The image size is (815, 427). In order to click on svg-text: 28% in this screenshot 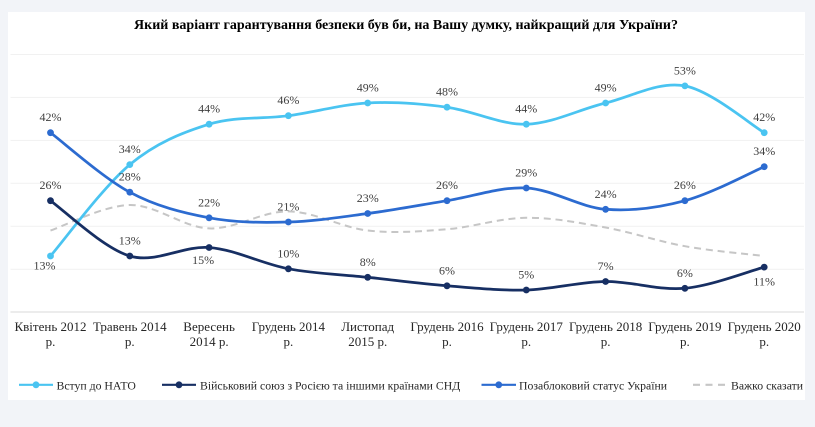, I will do `click(130, 177)`.